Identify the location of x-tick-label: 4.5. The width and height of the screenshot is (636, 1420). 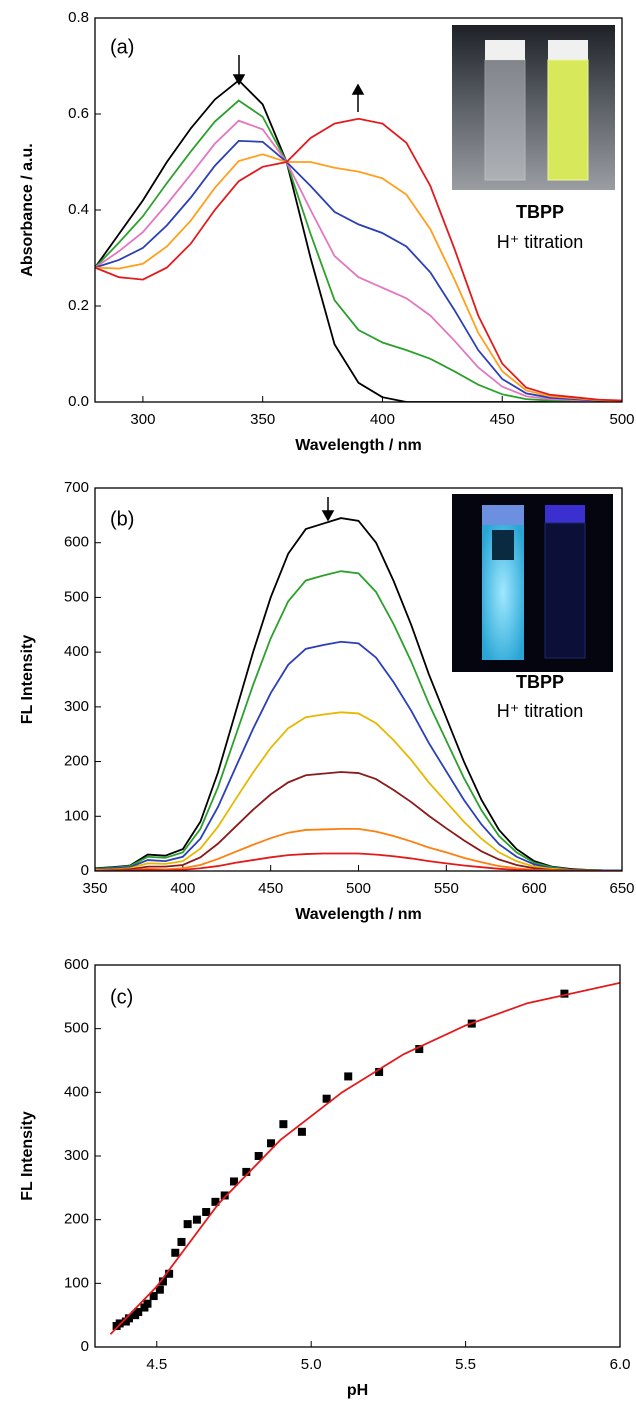
(156, 1364).